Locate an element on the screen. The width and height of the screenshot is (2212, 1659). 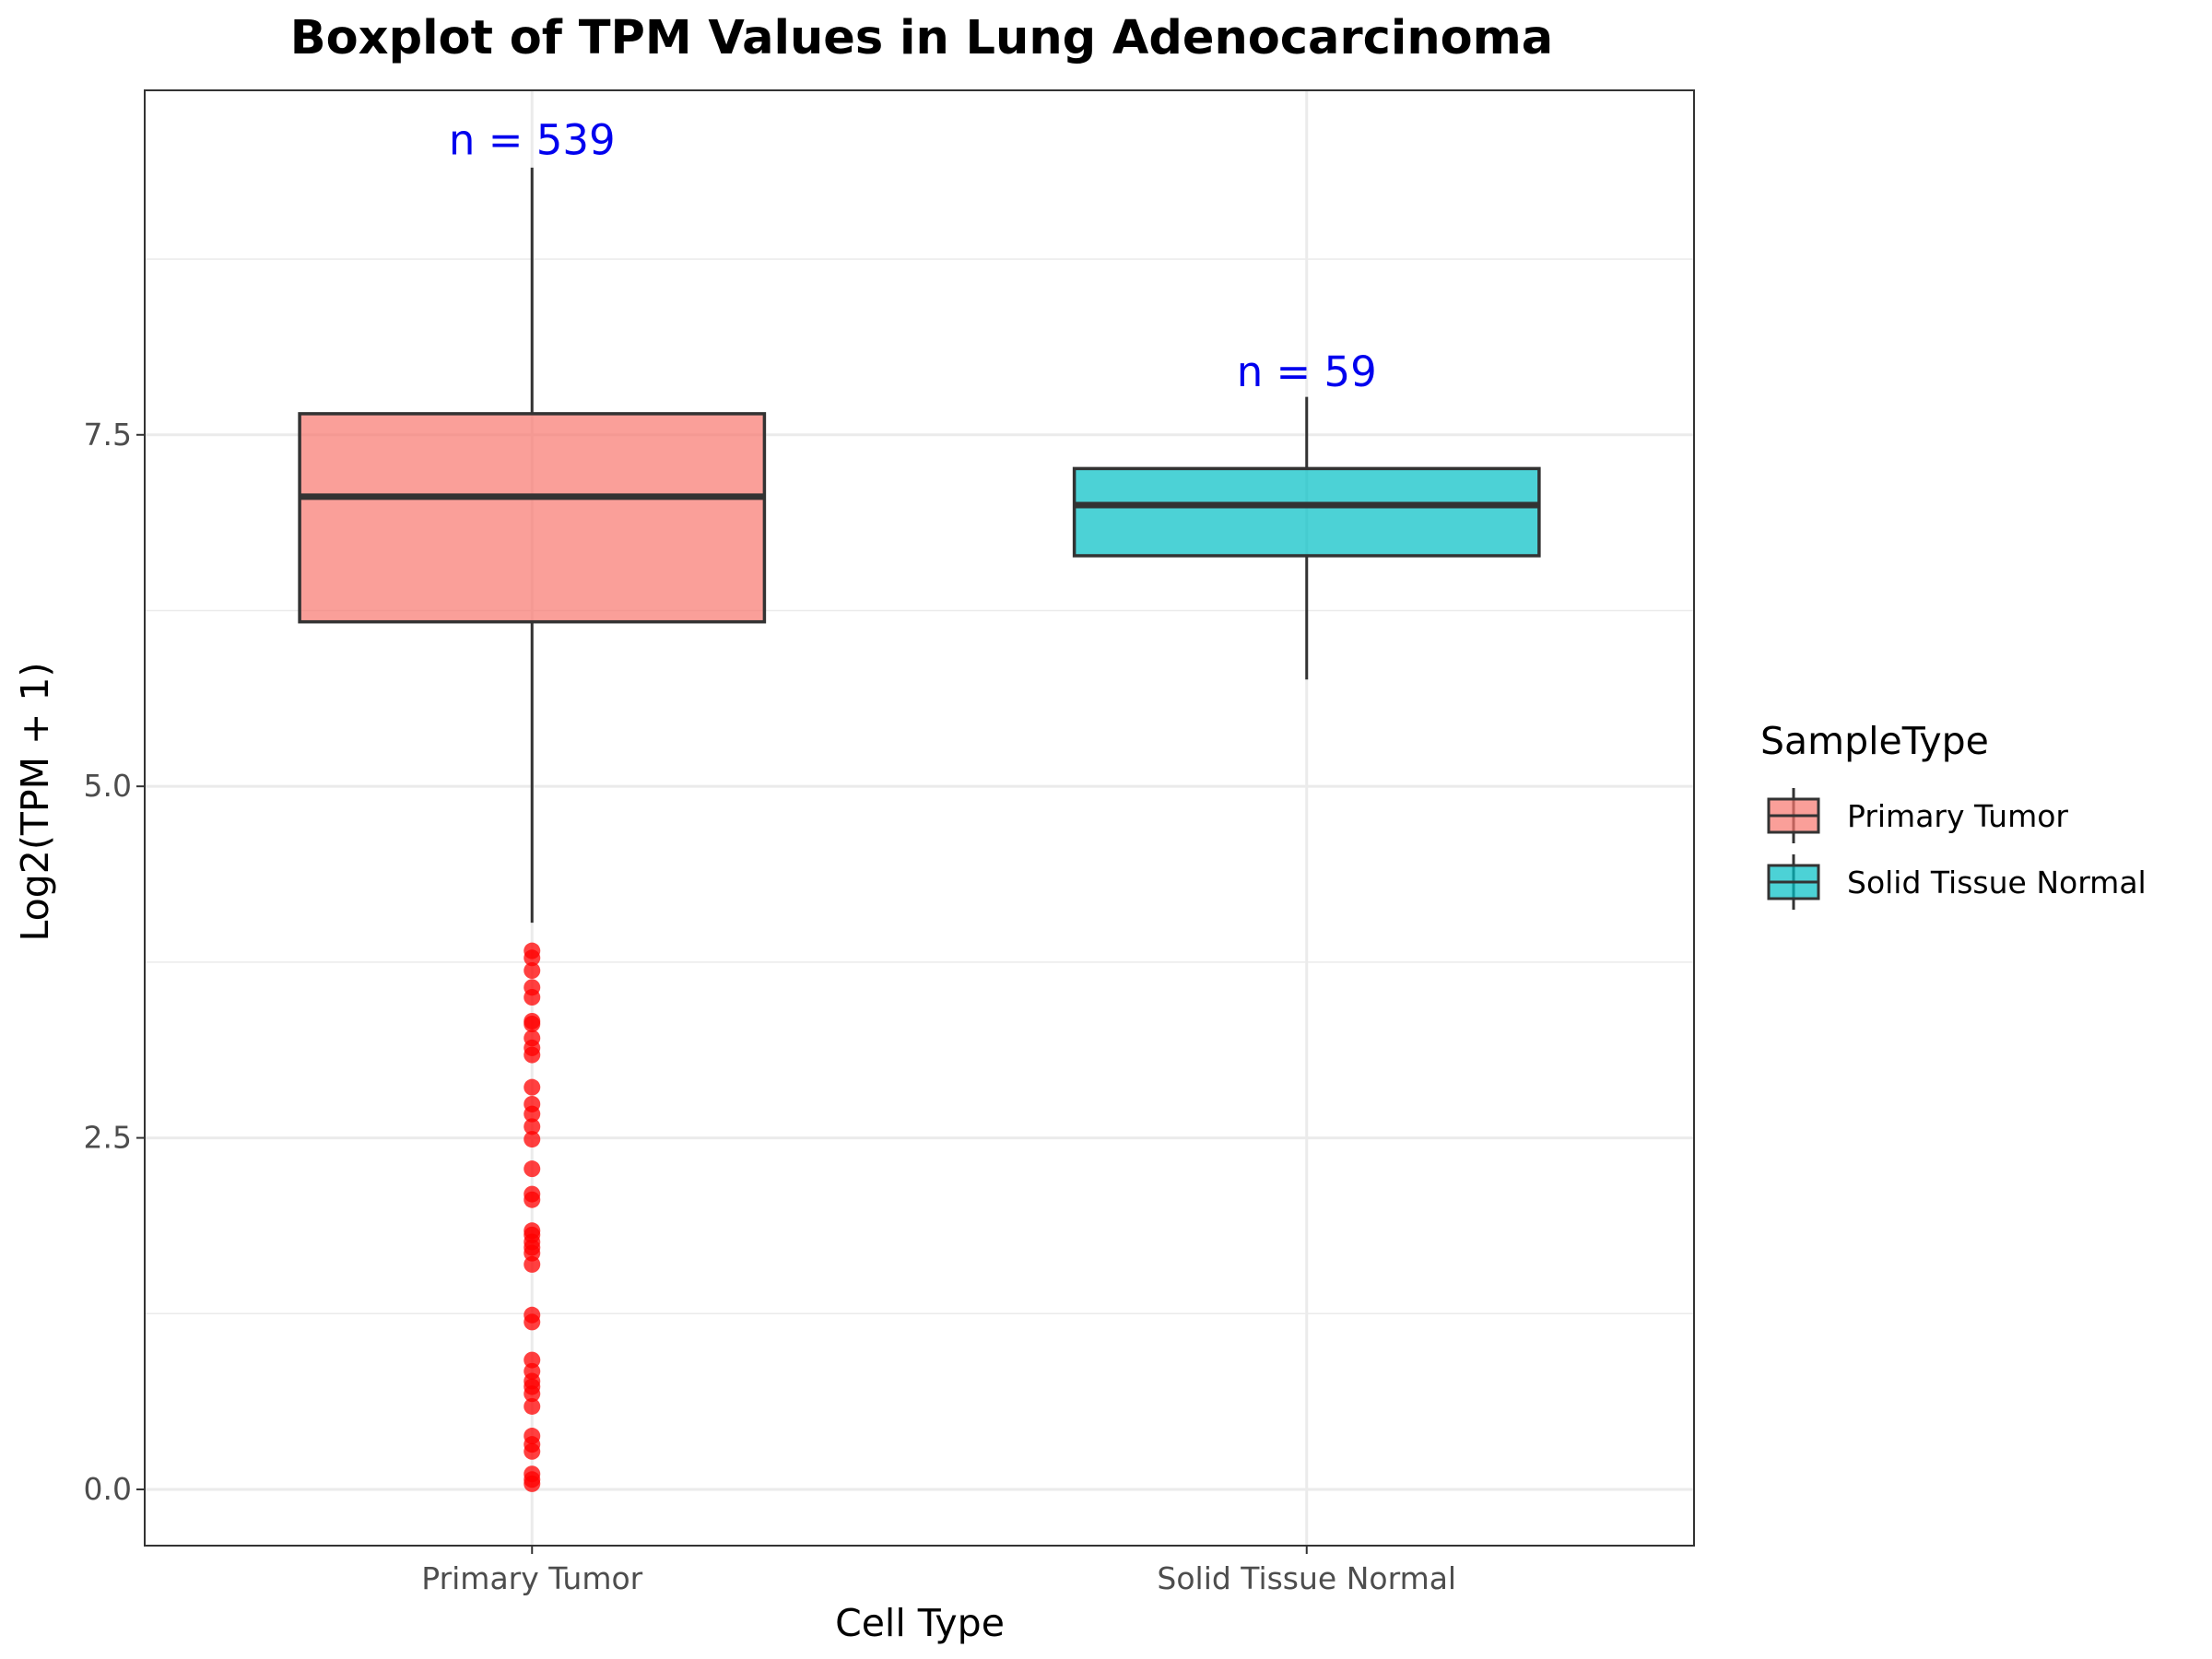
x-axis-ticks: Primary Tumor Solid Tissue Normal is located at coordinates (938, 1571).